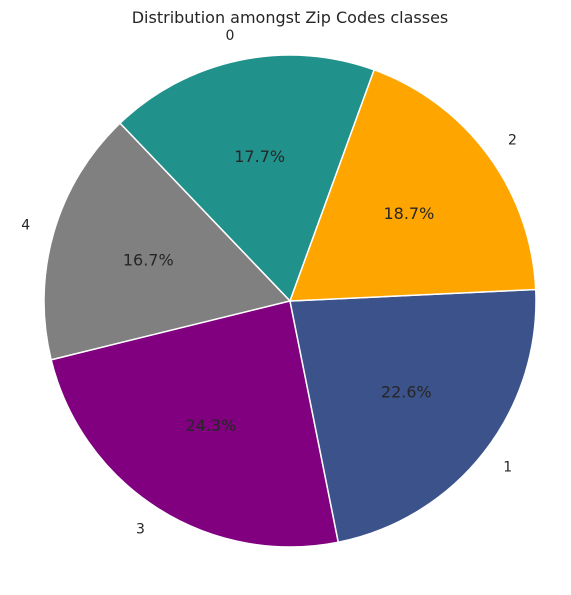  What do you see at coordinates (148, 259) in the screenshot?
I see `slice-percent-4: 16.7%` at bounding box center [148, 259].